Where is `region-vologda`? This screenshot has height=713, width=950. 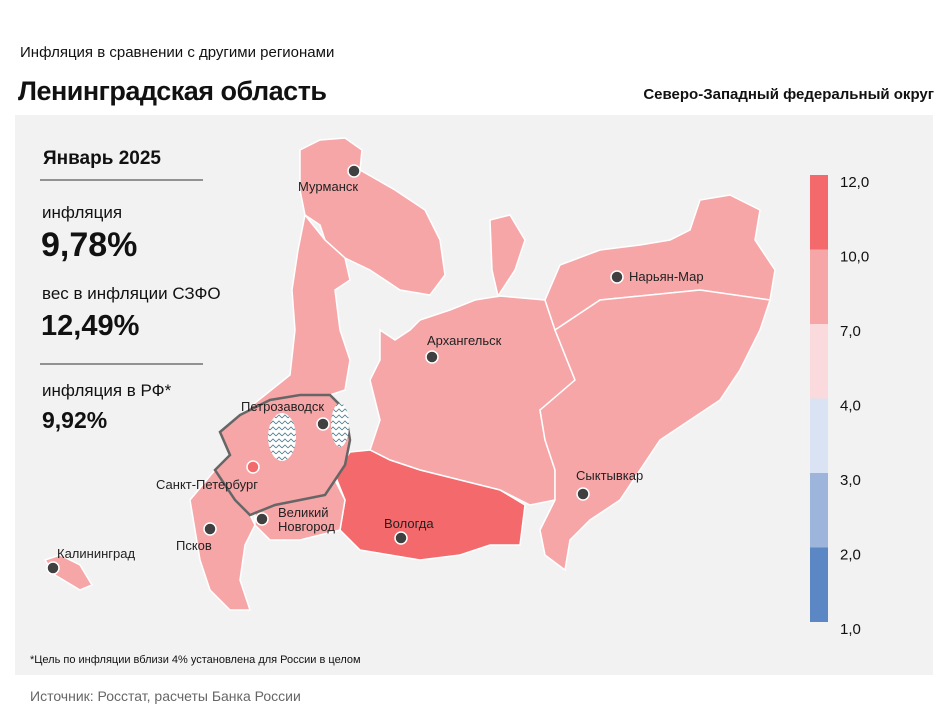 region-vologda is located at coordinates (430, 505).